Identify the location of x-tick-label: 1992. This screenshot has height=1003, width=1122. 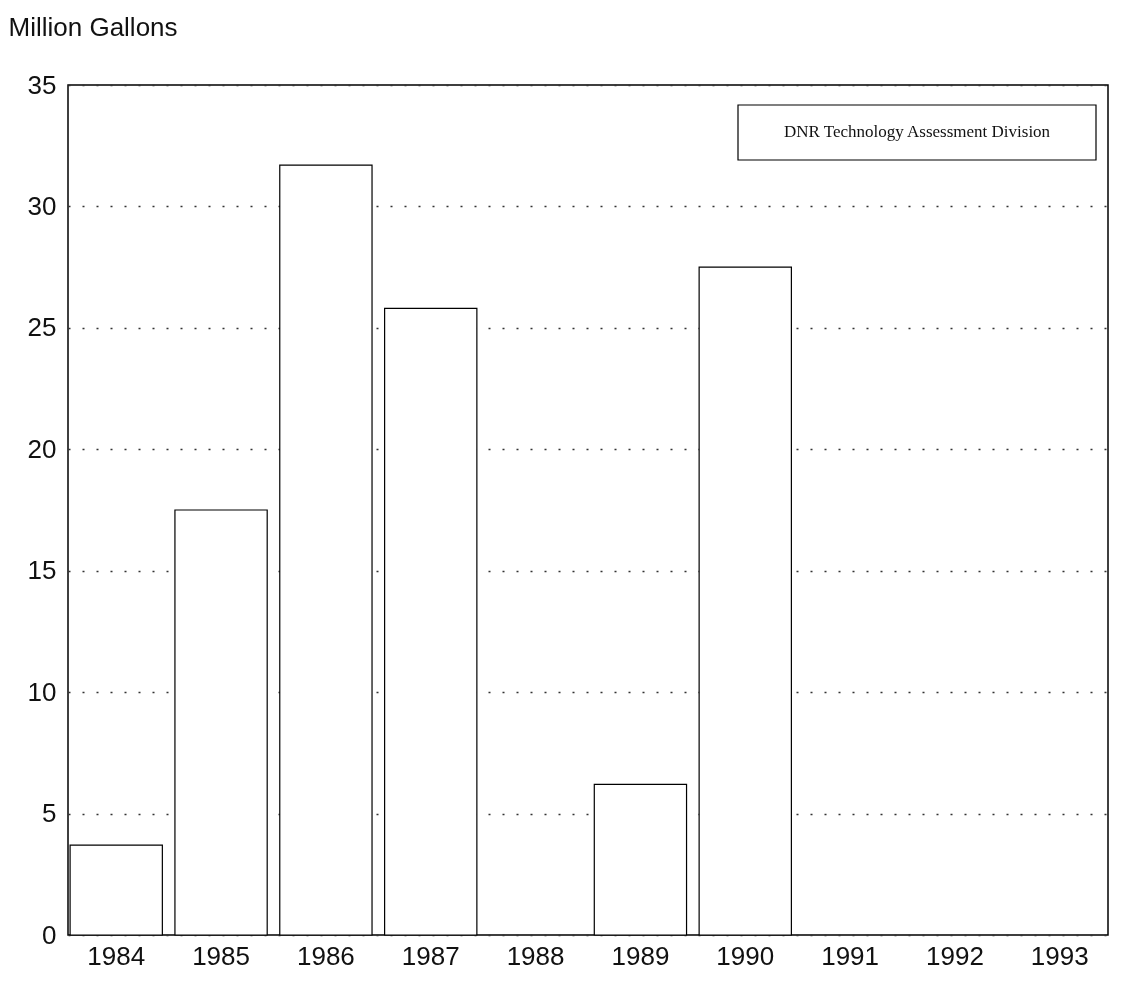
(955, 955).